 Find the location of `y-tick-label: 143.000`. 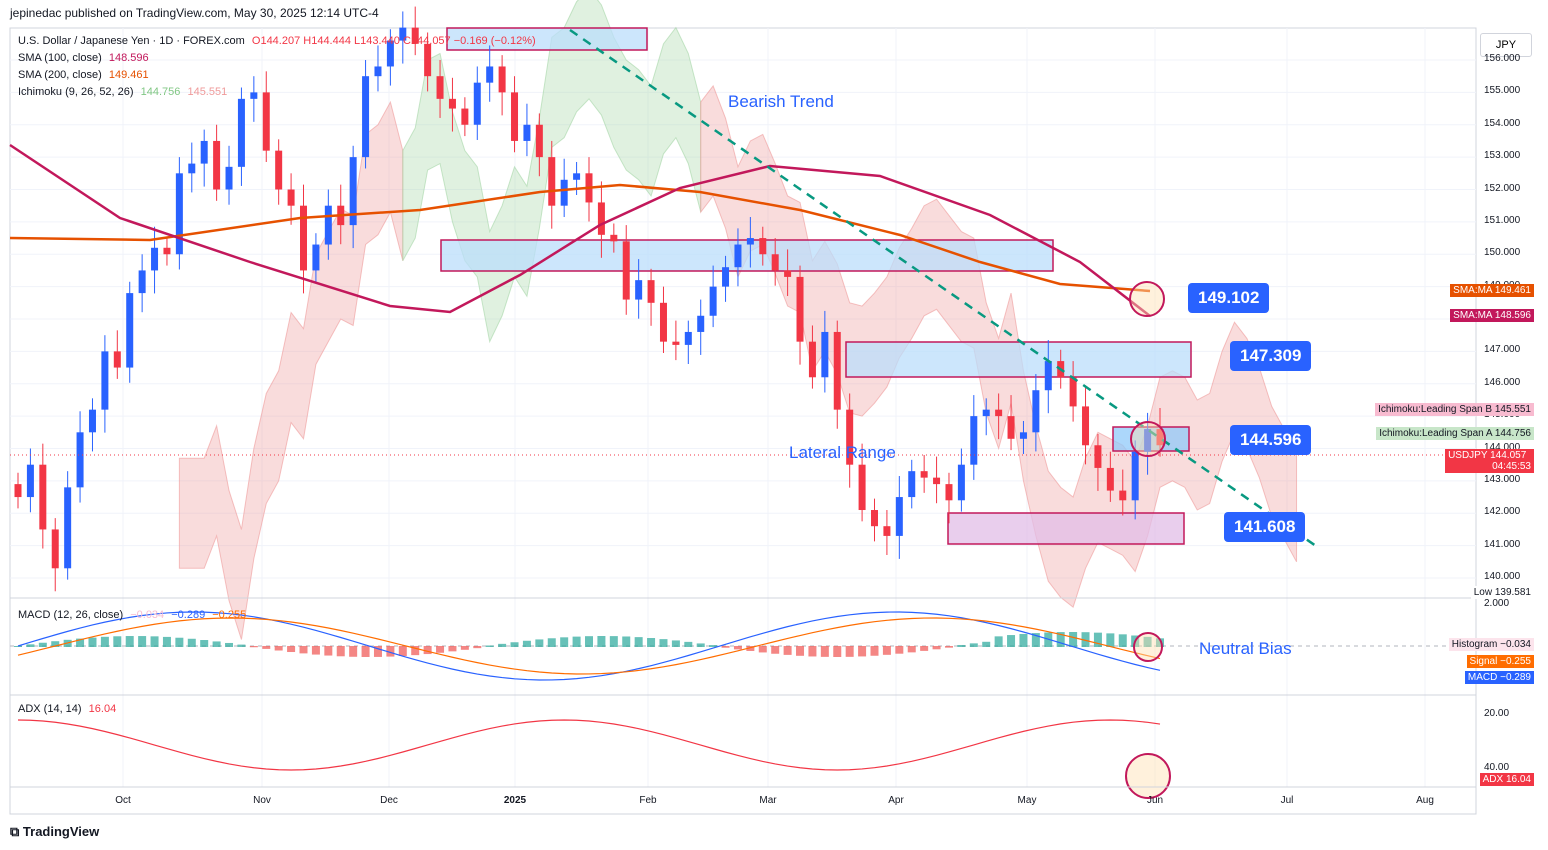

y-tick-label: 143.000 is located at coordinates (1502, 479).